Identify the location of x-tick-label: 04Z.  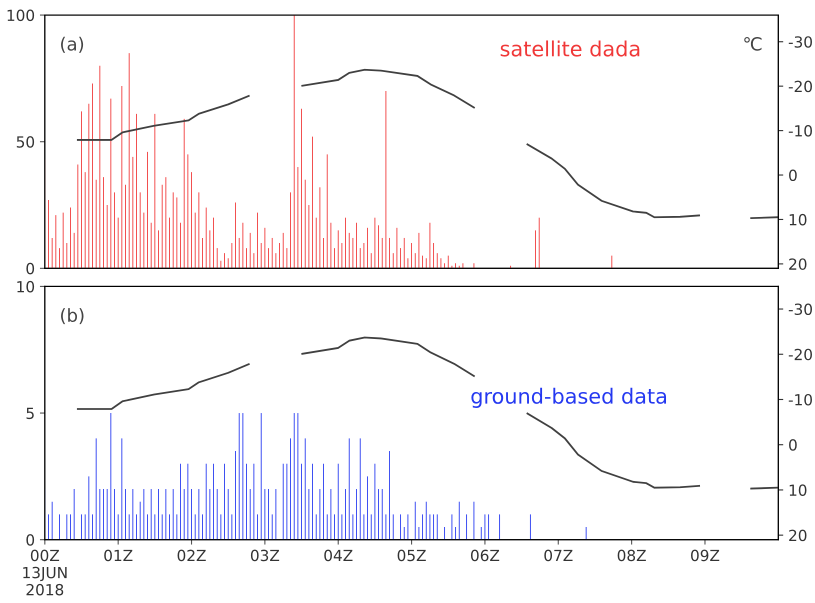
(338, 556).